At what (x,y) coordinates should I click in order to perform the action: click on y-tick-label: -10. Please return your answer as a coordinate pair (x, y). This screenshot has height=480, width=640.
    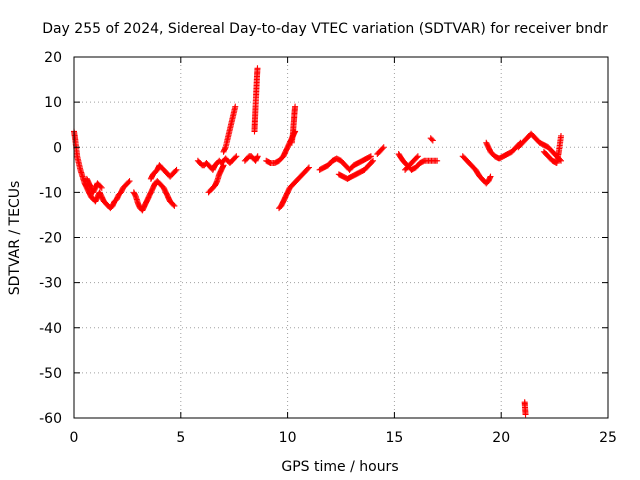
    Looking at the image, I should click on (50, 193).